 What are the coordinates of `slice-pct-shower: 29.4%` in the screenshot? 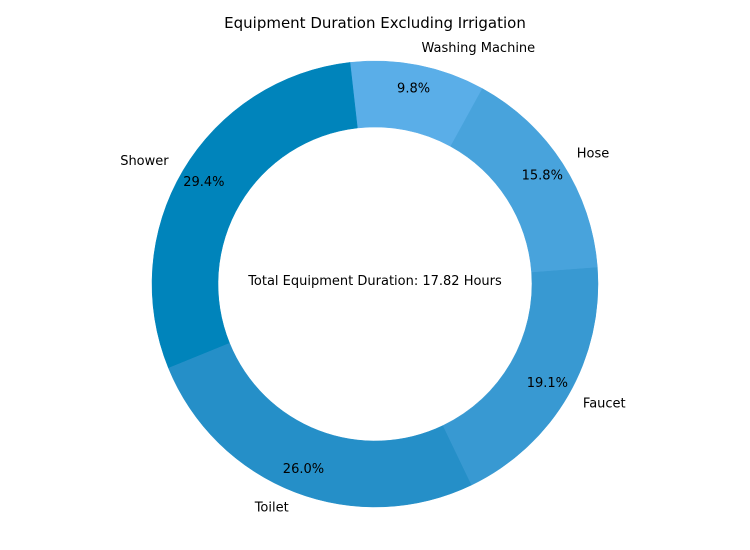 It's located at (203, 182).